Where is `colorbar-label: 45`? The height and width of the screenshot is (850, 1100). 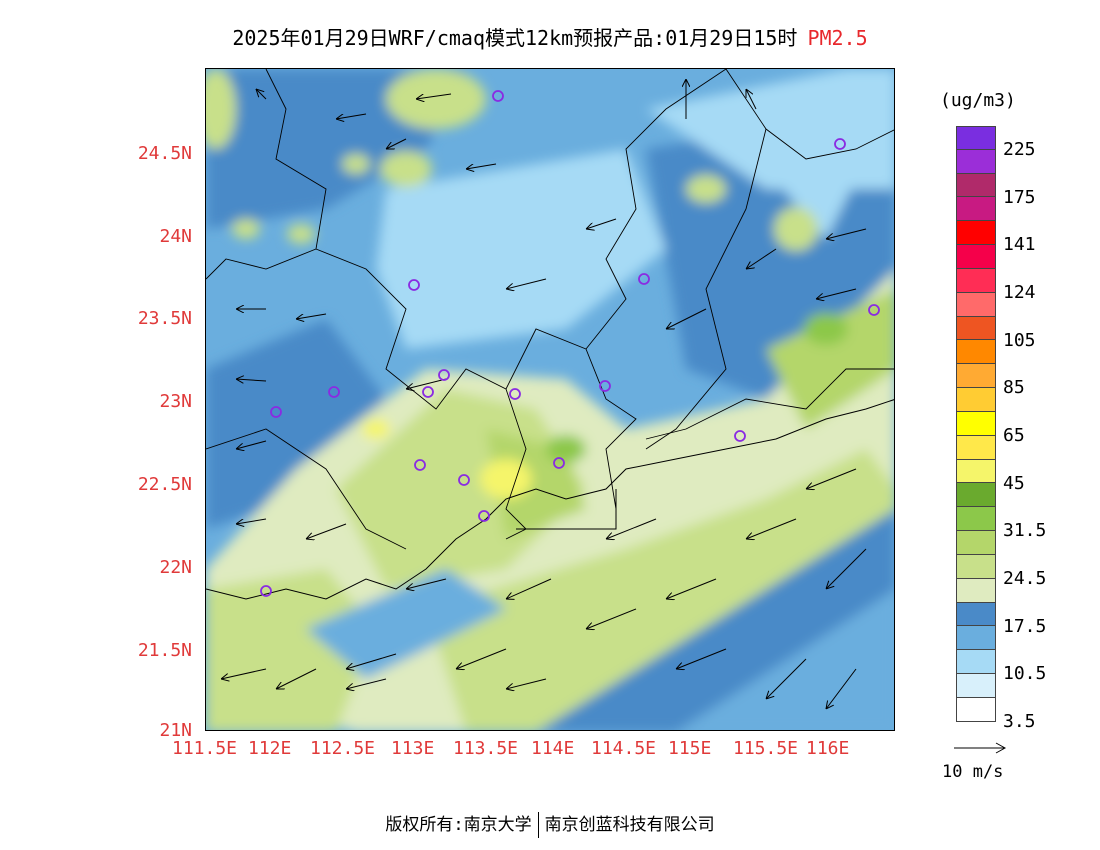
colorbar-label: 45 is located at coordinates (1014, 483).